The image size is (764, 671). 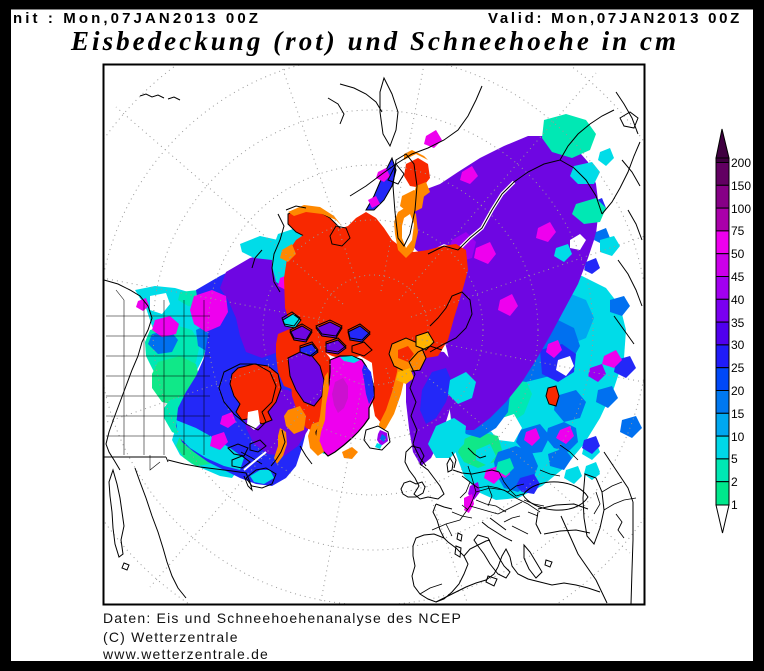 I want to click on svg-text: 35, so click(x=738, y=323).